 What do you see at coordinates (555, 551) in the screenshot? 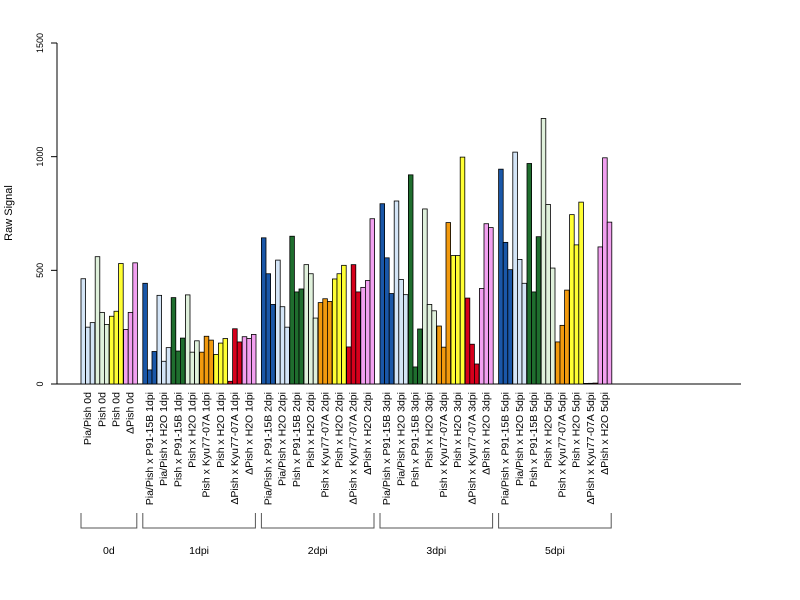
I see `group-label: 5dpi` at bounding box center [555, 551].